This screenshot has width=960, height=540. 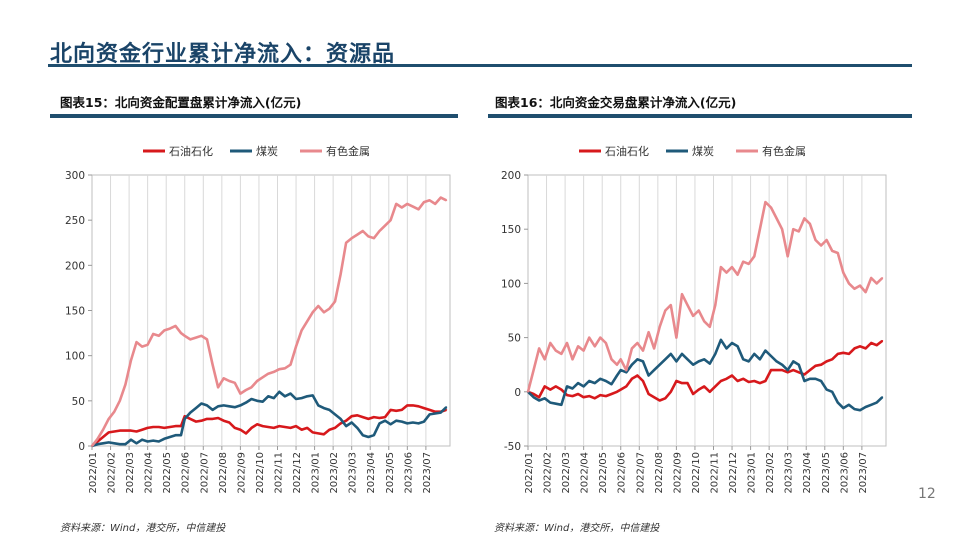 I want to click on right-y-tick-label-0: -50, so click(x=512, y=447).